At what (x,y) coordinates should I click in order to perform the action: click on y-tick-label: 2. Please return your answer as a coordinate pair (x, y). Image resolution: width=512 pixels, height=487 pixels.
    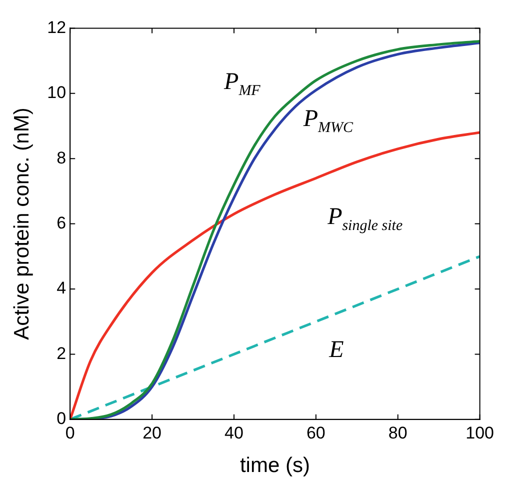
    Looking at the image, I should click on (61, 353).